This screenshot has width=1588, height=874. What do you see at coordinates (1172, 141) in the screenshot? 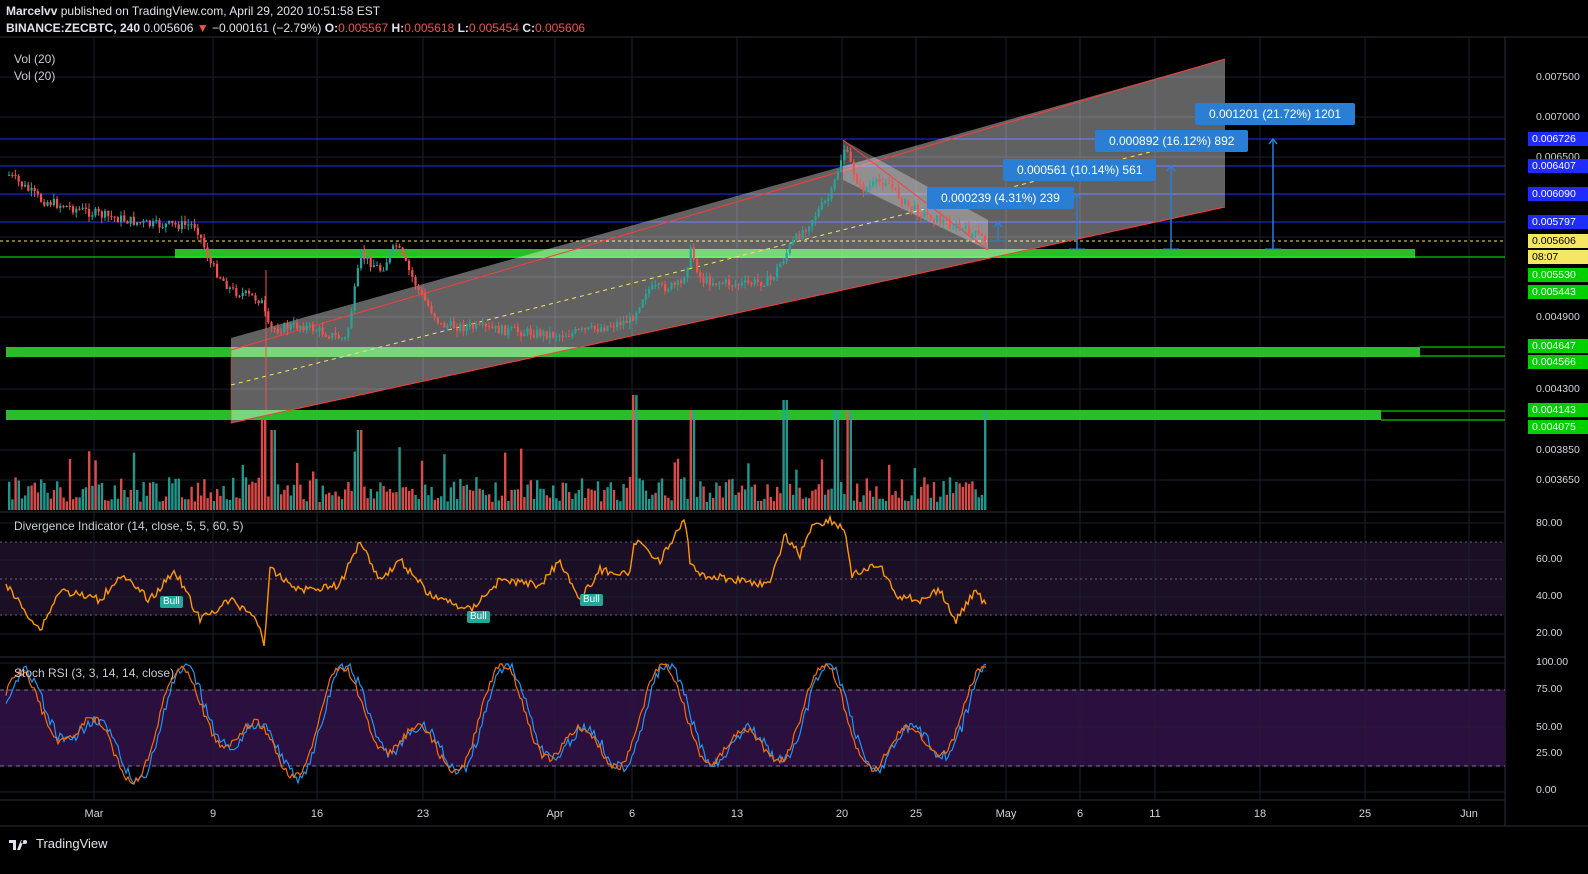
I see `measure-label: 0.000892 (16.12%) 892` at bounding box center [1172, 141].